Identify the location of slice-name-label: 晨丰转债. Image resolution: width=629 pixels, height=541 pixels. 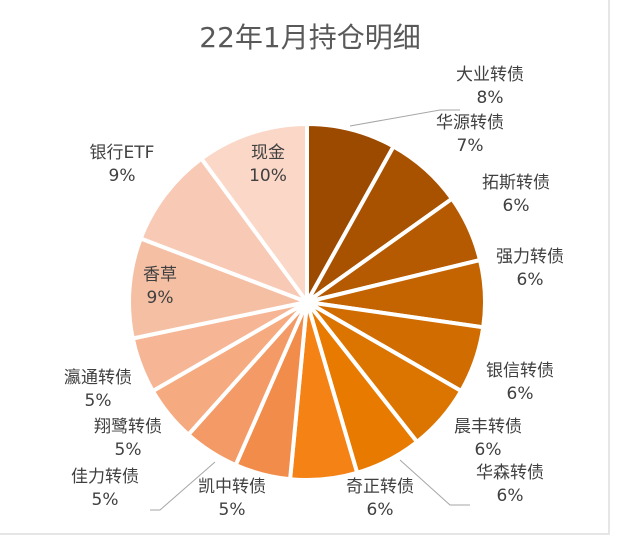
(488, 427).